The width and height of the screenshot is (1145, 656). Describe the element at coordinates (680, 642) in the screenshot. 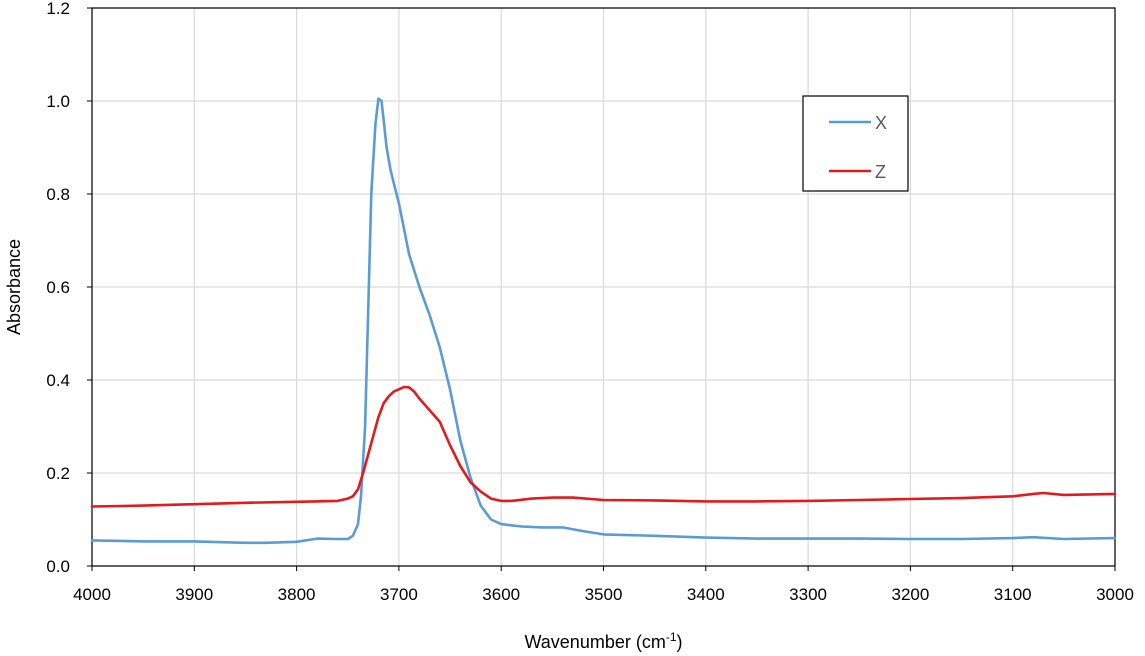

I see `x-axis-title-suffix: )` at that location.